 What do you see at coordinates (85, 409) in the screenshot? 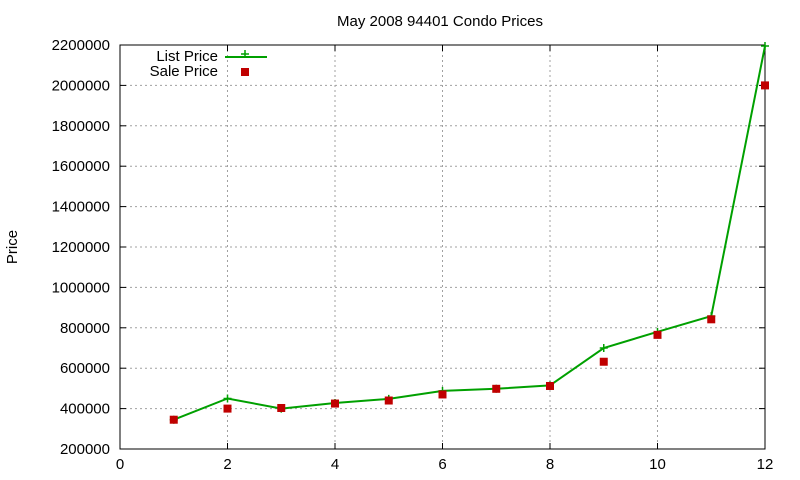
I see `y-tick-label: 400000` at bounding box center [85, 409].